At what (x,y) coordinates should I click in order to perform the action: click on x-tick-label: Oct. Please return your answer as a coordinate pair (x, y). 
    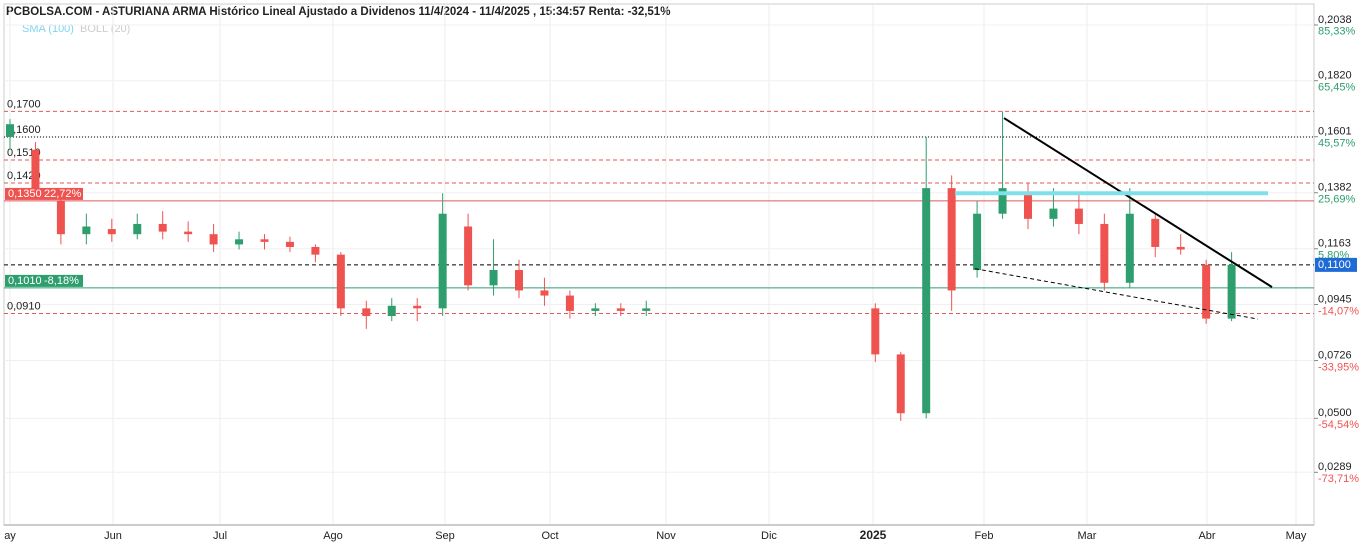
    Looking at the image, I should click on (549, 536).